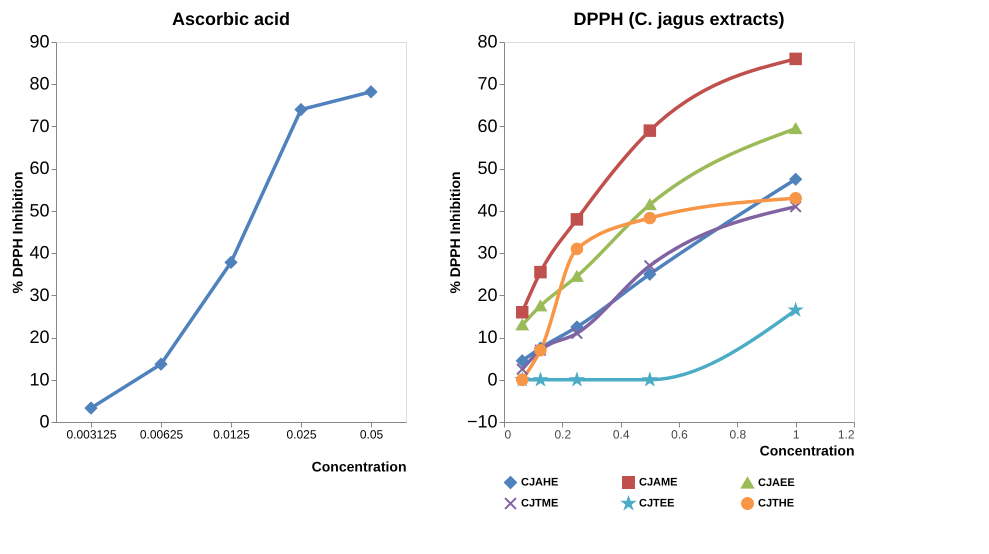 Image resolution: width=989 pixels, height=554 pixels. What do you see at coordinates (301, 435) in the screenshot?
I see `x-tick-label: 0.025` at bounding box center [301, 435].